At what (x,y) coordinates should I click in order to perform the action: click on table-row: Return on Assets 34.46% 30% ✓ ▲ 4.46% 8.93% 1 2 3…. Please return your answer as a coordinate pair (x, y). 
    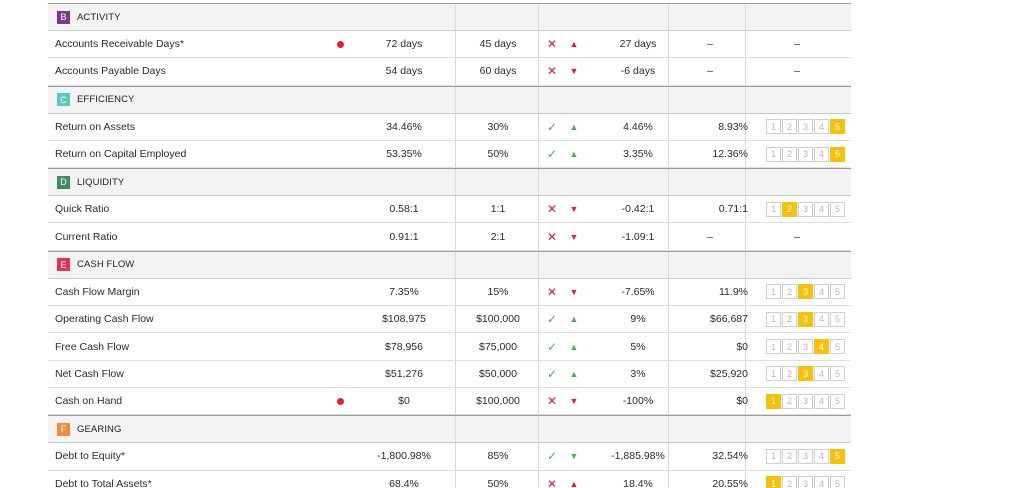
    Looking at the image, I should click on (450, 127).